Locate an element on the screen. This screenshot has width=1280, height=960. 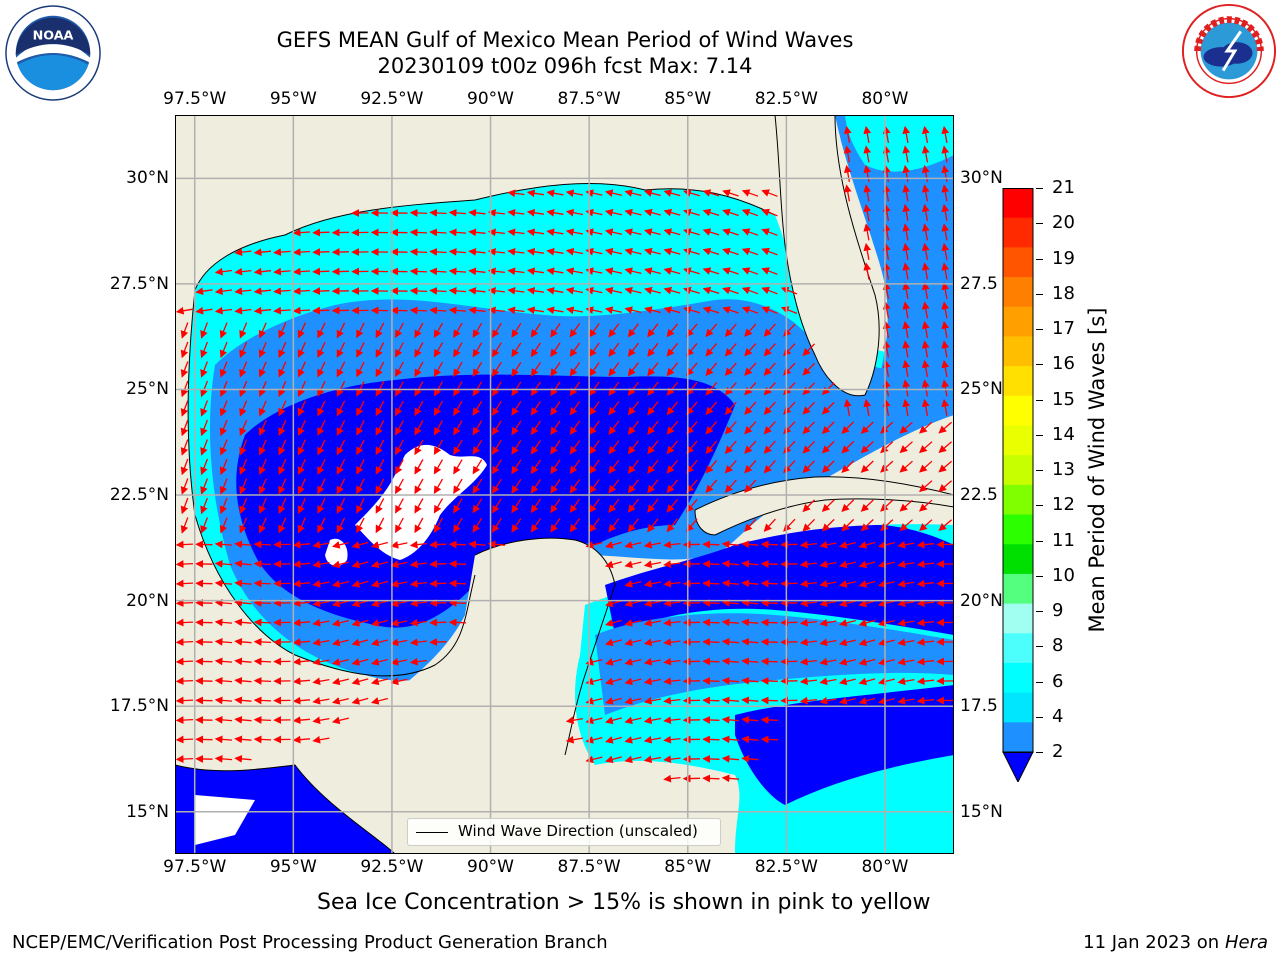
colorbar-band is located at coordinates (1018, 292).